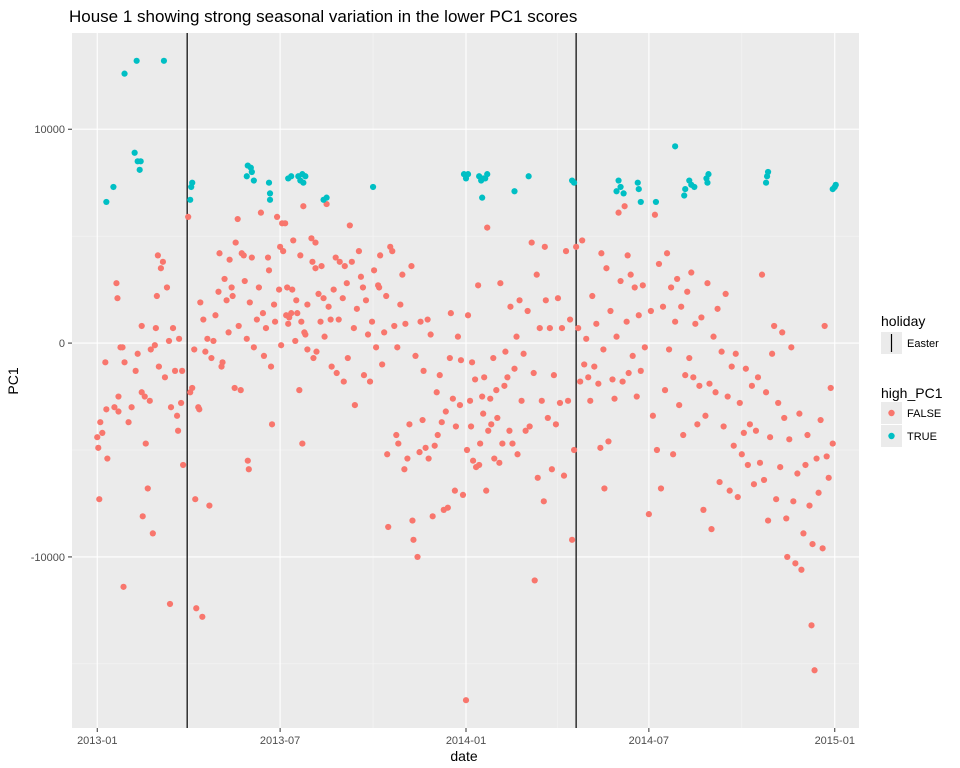 This screenshot has width=960, height=768. I want to click on y-axis-ticks: 10000 0 -10000, so click(51, 344).